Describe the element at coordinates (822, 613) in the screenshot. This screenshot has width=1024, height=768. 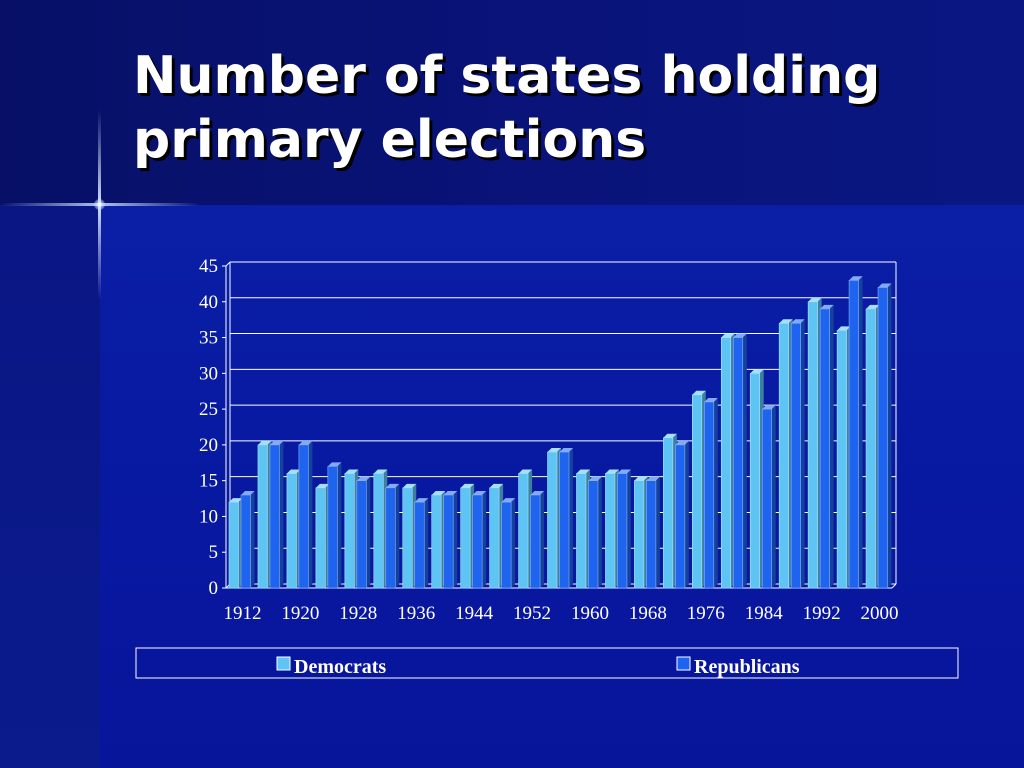
I see `x-tick-label: 1992` at that location.